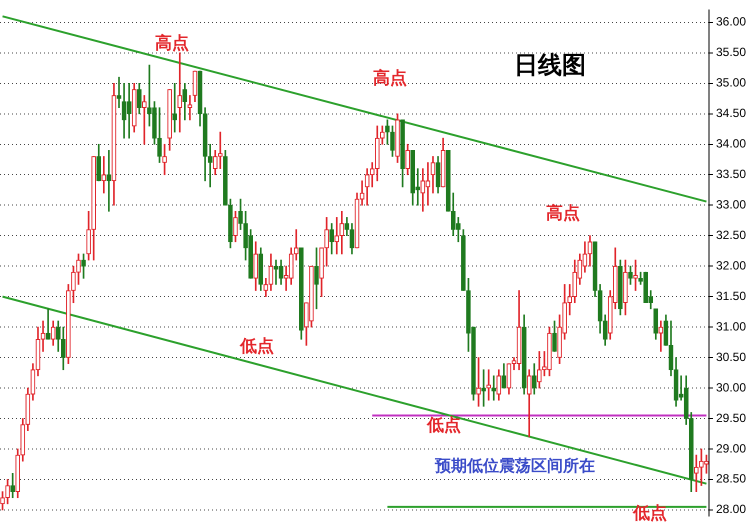 This screenshot has height=528, width=753. What do you see at coordinates (731, 143) in the screenshot?
I see `y-tick-label: 34.00` at bounding box center [731, 143].